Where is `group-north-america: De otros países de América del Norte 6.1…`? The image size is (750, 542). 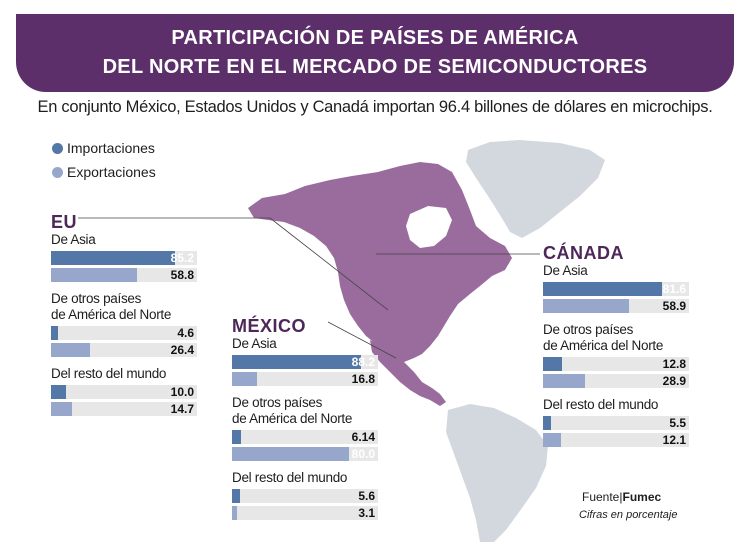
group-north-america: De otros países de América del Norte 6.1… is located at coordinates (305, 428).